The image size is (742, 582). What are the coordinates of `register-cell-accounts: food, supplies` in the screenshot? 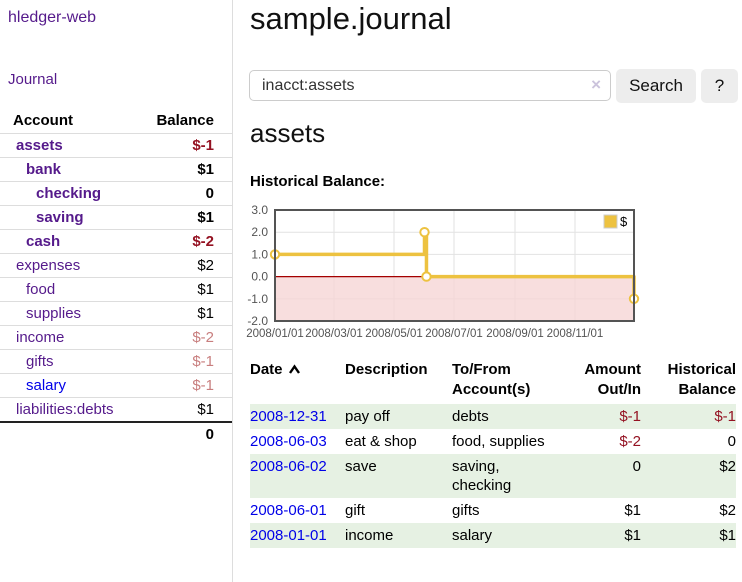 It's located at (498, 441).